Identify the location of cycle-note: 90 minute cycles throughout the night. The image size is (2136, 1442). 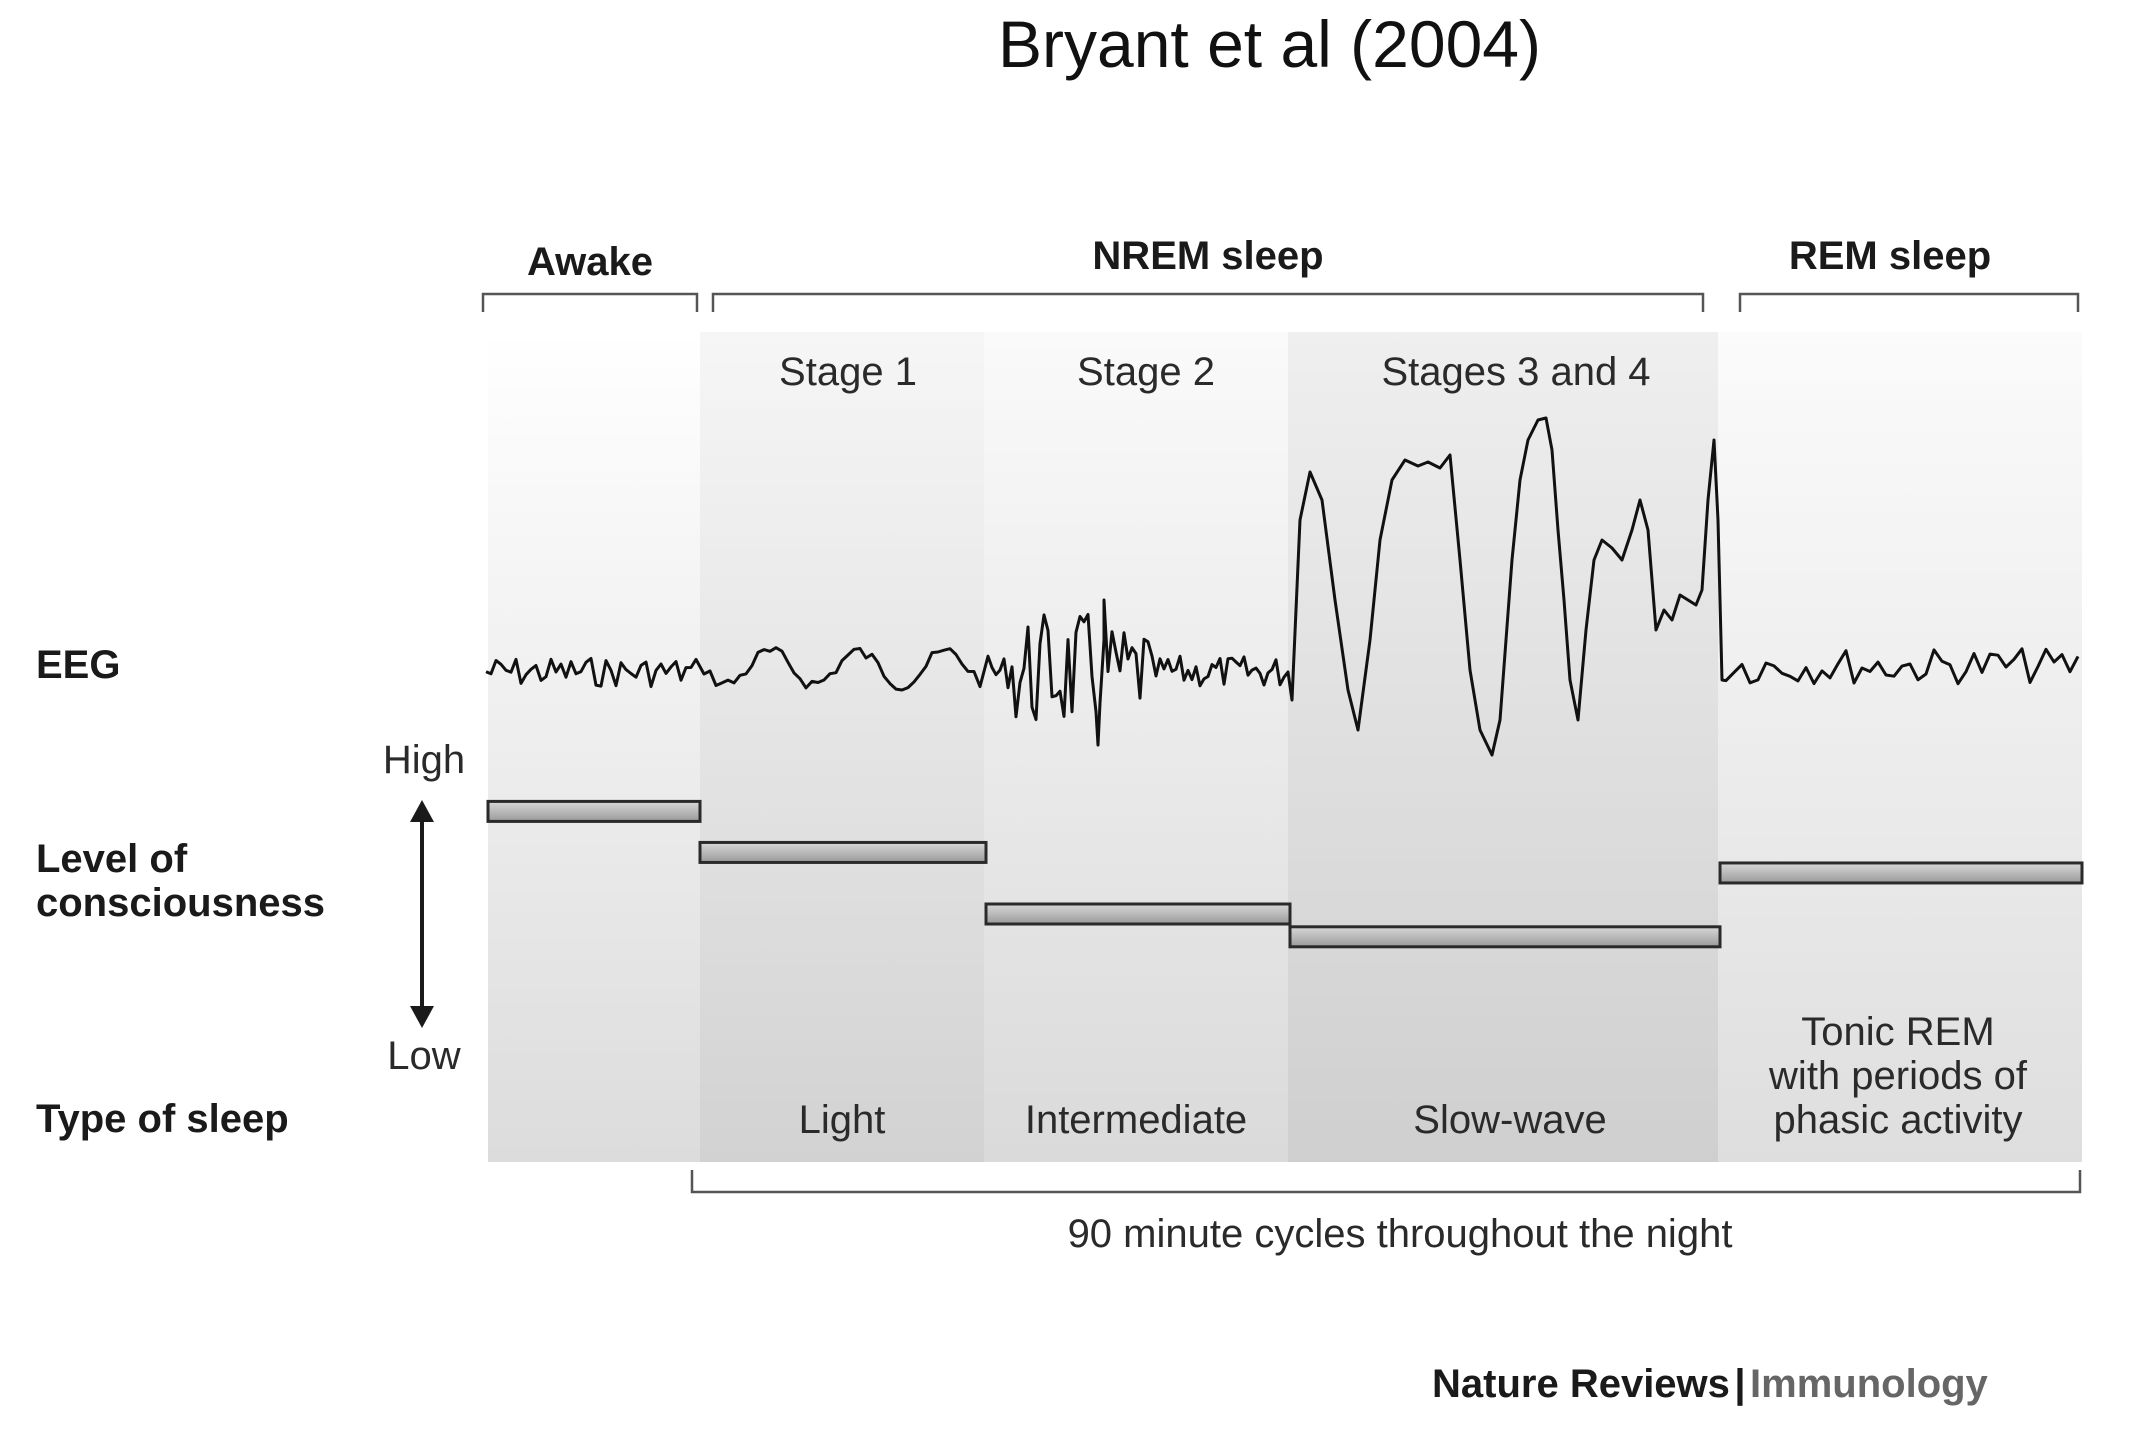
(1400, 1234).